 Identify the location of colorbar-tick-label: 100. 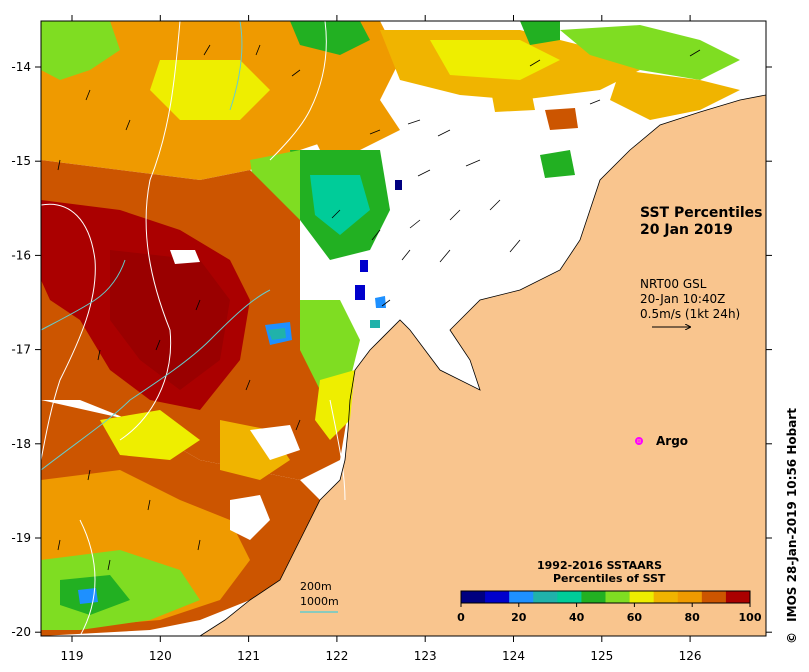
(750, 617).